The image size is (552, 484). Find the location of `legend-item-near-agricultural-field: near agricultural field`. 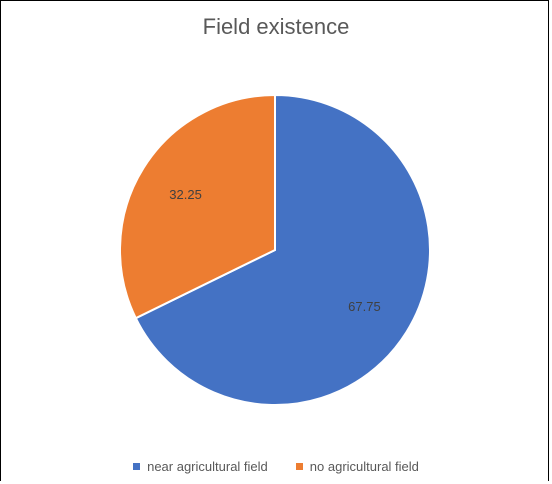

legend-item-near-agricultural-field: near agricultural field is located at coordinates (200, 466).